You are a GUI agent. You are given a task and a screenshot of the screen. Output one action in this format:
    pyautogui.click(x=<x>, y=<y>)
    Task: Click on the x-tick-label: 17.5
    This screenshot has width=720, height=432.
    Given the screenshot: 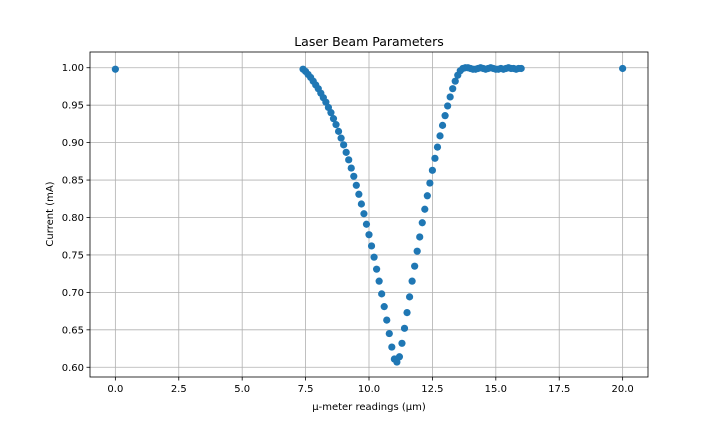 What is the action you would take?
    pyautogui.click(x=559, y=389)
    